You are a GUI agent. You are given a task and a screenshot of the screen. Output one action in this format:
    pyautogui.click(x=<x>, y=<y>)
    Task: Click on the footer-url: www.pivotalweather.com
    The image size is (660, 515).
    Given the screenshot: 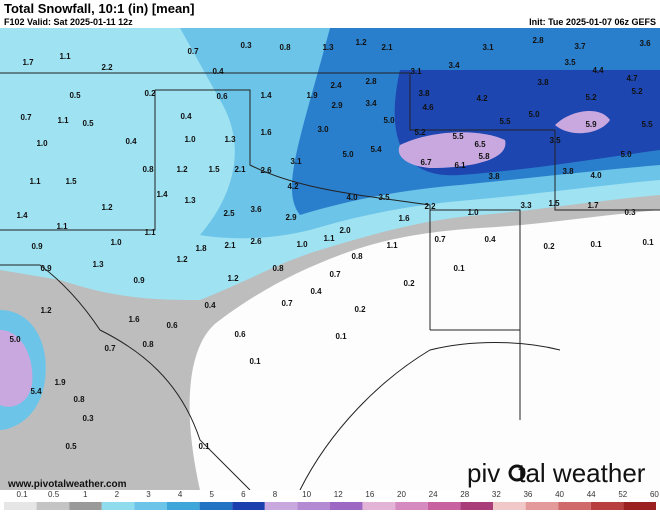 What is the action you would take?
    pyautogui.click(x=67, y=484)
    